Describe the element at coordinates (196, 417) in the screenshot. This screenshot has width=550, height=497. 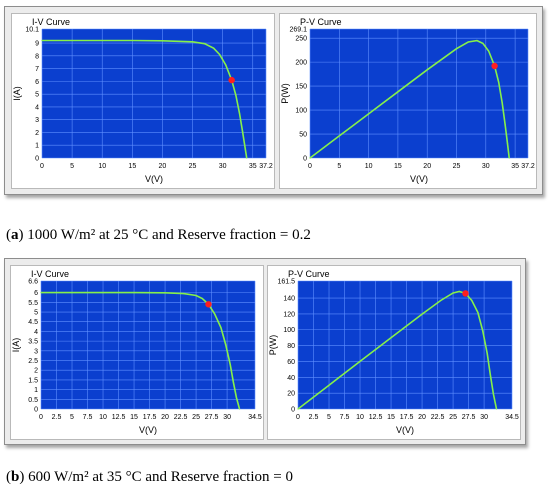
I see `x-tick-label: 25` at that location.